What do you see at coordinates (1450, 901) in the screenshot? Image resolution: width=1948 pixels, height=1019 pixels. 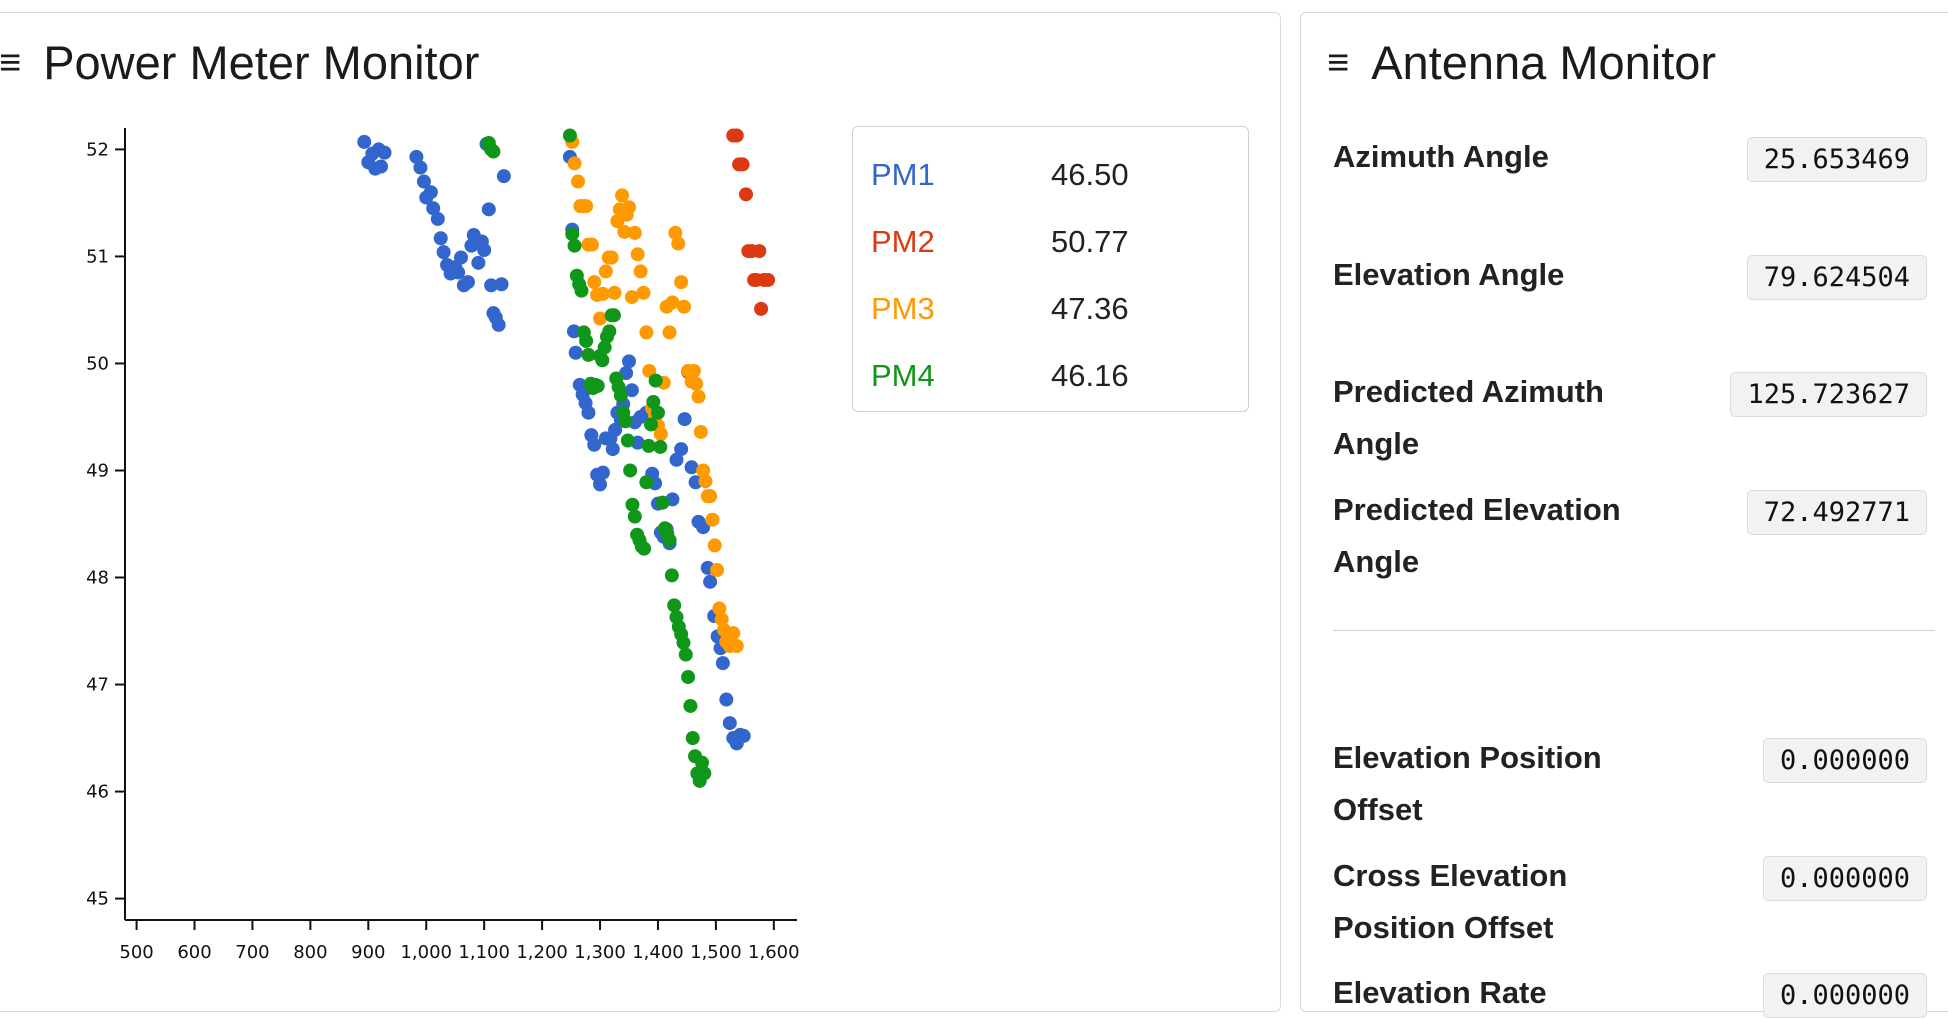 I see `field-label: Cross Elevation Position Offset` at bounding box center [1450, 901].